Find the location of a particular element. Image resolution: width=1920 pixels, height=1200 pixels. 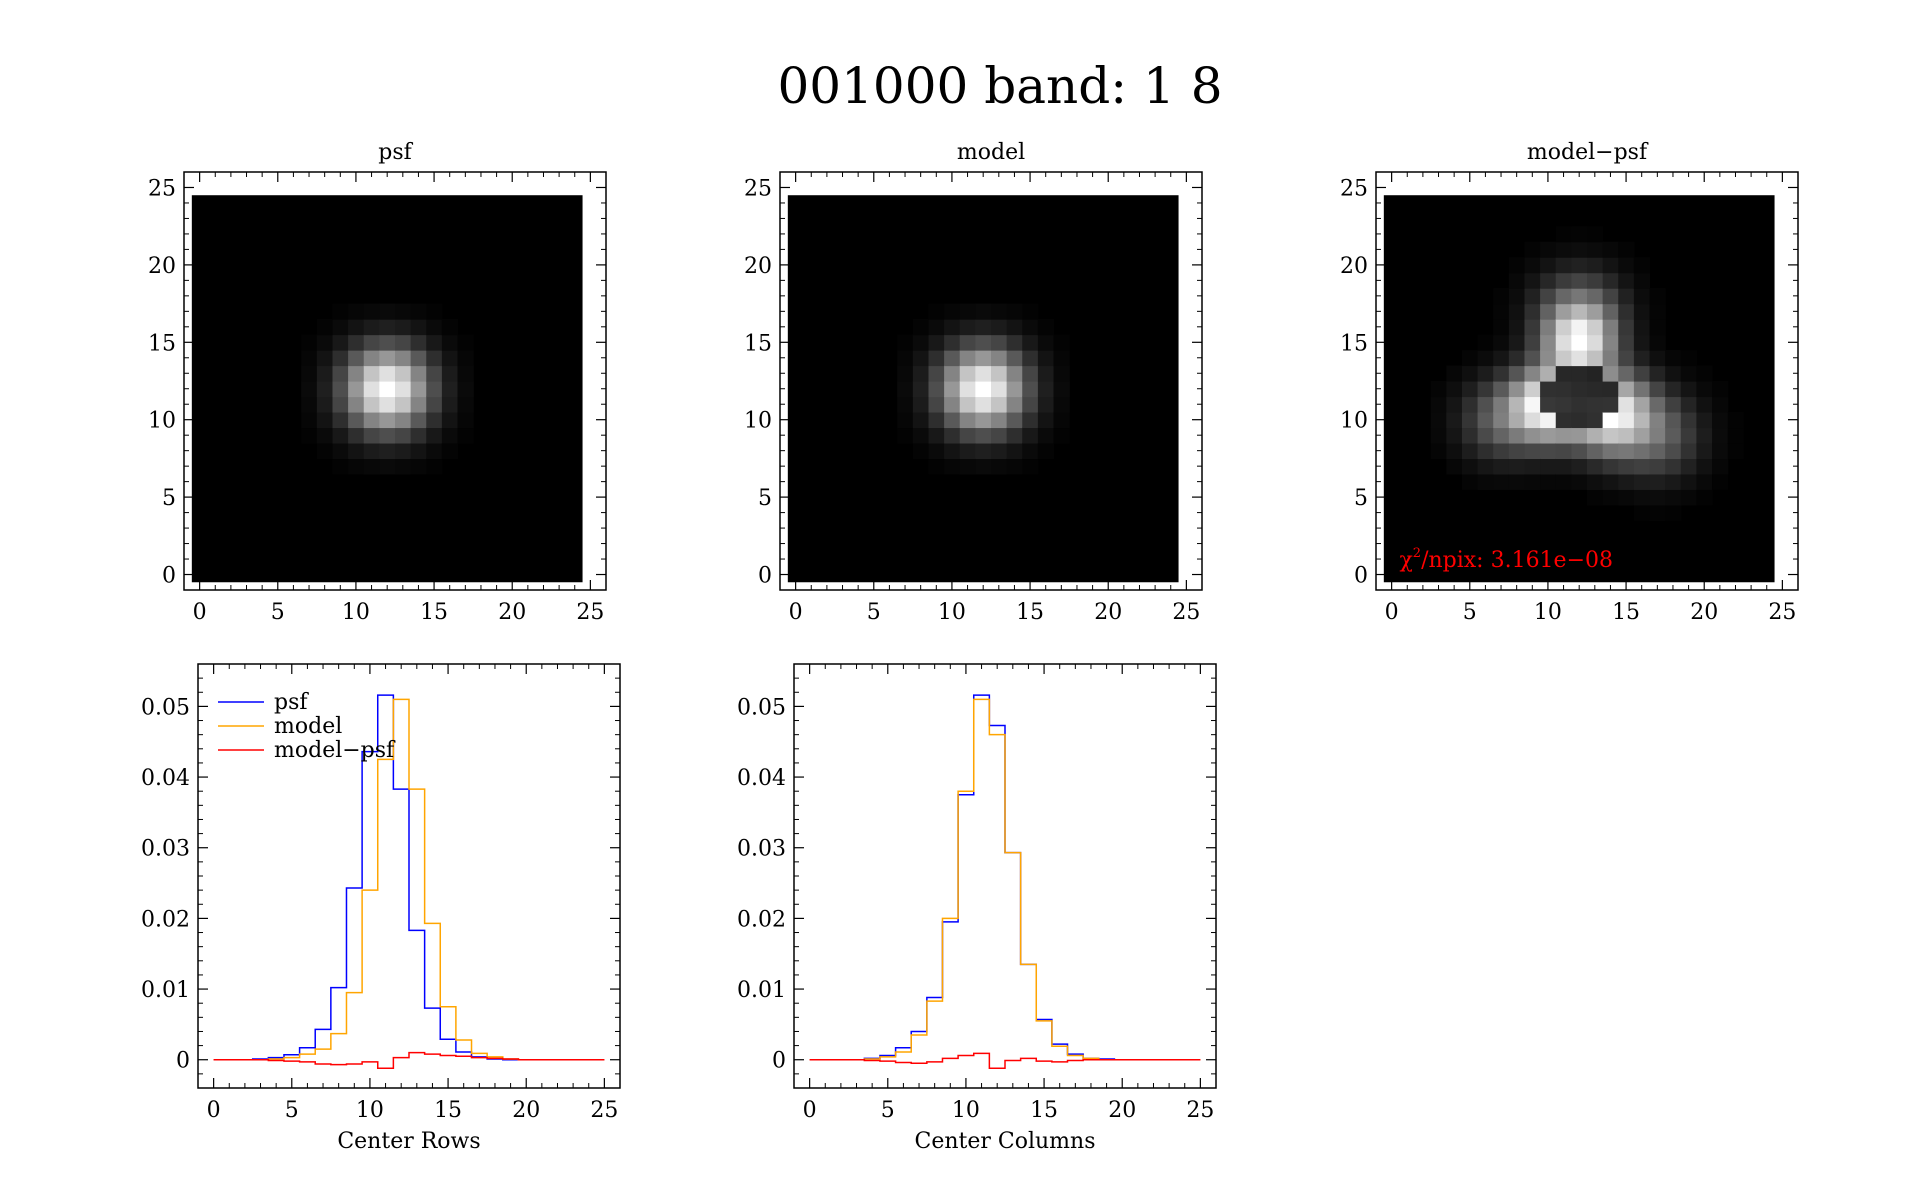

x-tick-label: 10 is located at coordinates (952, 612).